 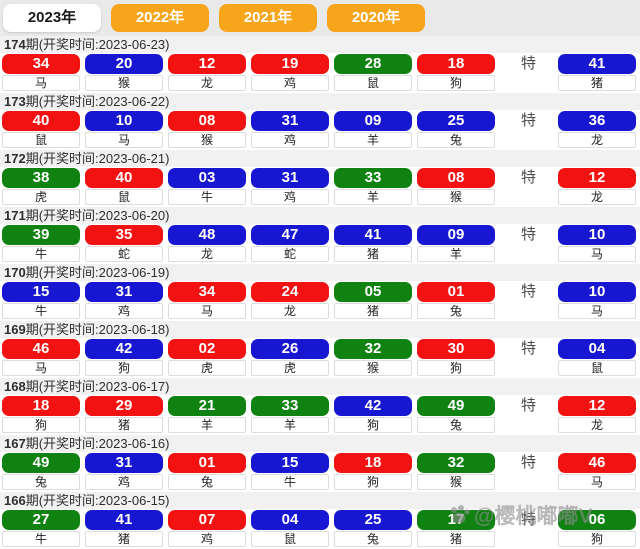 What do you see at coordinates (373, 406) in the screenshot?
I see `ball-number: 42` at bounding box center [373, 406].